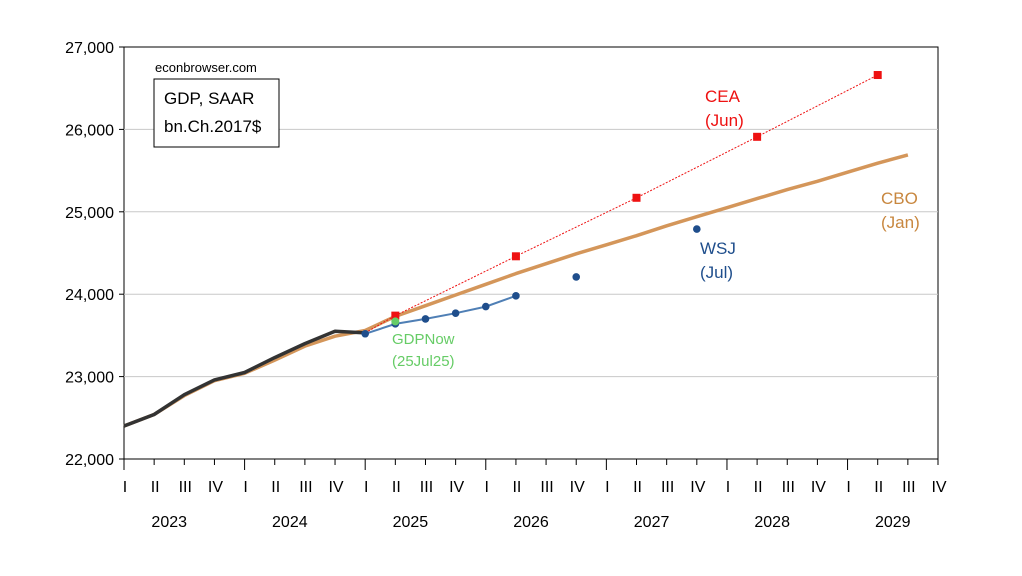 The height and width of the screenshot is (576, 1022). Describe the element at coordinates (89, 254) in the screenshot. I see `y-axis-tick-labels: 22,000 23,000 24,000 25,000 26,000 27,000` at that location.